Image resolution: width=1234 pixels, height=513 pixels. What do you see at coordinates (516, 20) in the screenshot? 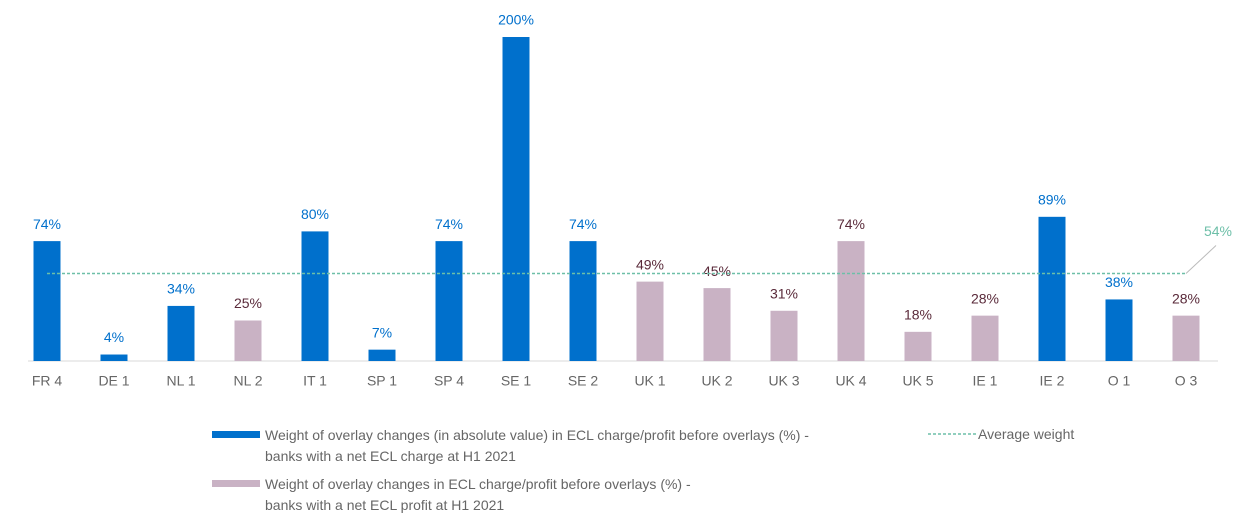
I see `data-label: 200%` at bounding box center [516, 20].